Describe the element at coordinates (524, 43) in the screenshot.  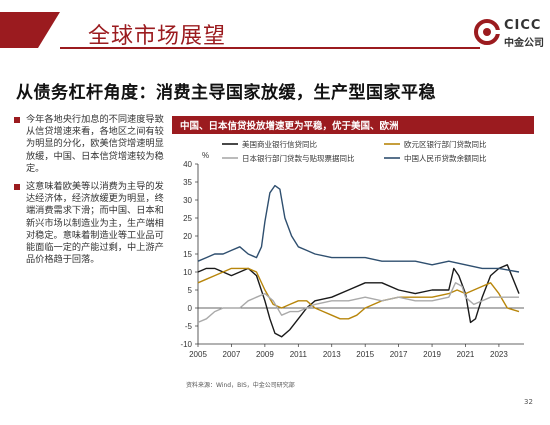
I see `logo-text-cn: 中金公司` at that location.